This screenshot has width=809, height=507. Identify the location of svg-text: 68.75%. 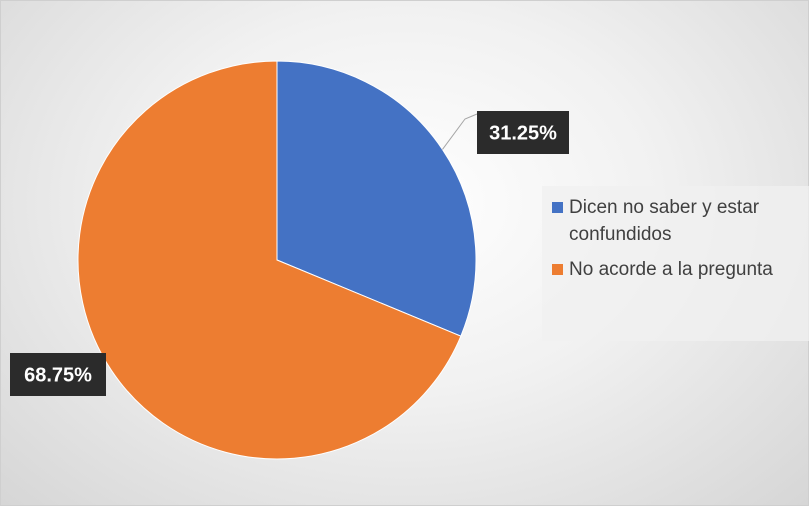
(58, 376).